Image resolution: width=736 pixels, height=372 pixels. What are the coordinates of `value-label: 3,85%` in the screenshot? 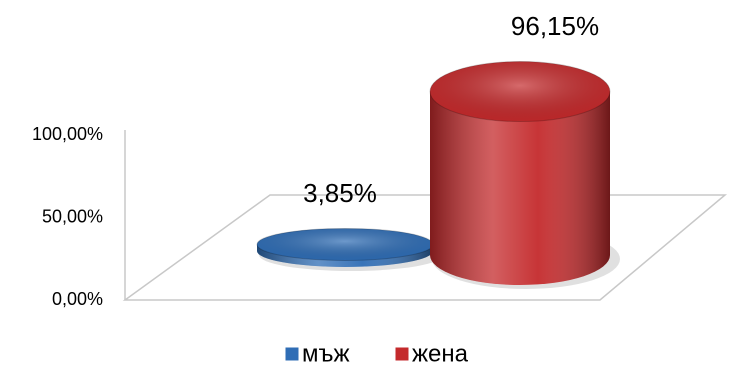 It's located at (340, 193).